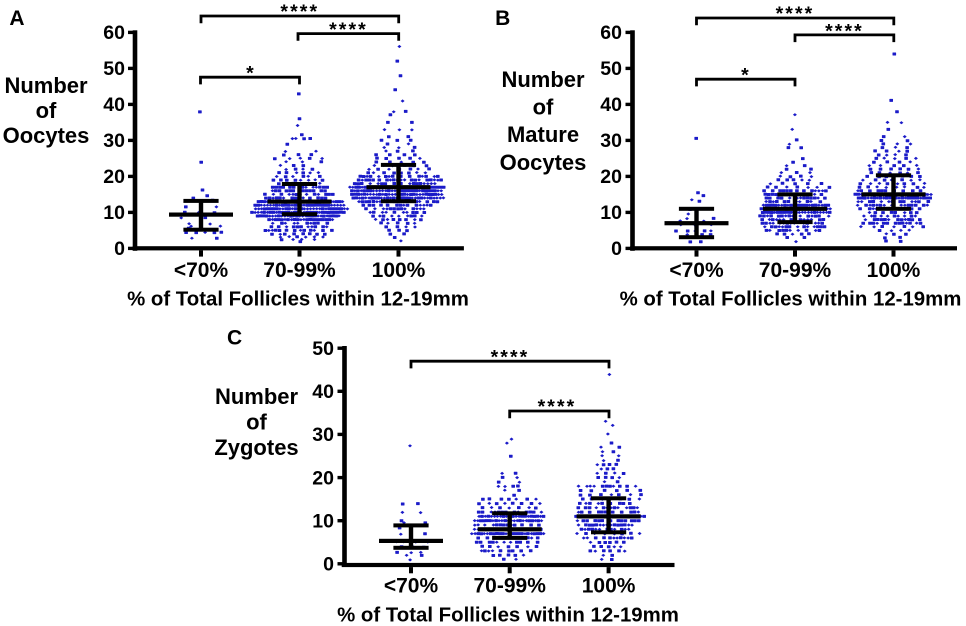  Describe the element at coordinates (502, 18) in the screenshot. I see `svg-text: B` at that location.